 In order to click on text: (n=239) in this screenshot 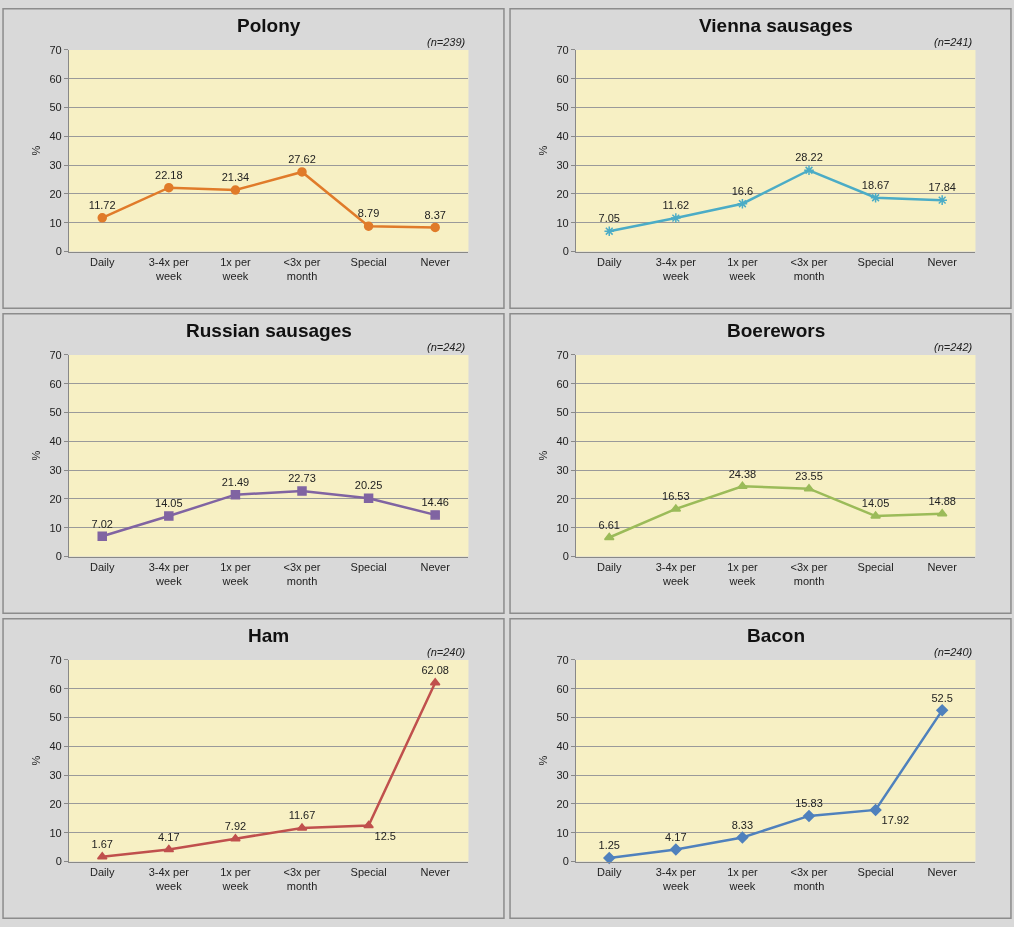, I will do `click(446, 42)`.